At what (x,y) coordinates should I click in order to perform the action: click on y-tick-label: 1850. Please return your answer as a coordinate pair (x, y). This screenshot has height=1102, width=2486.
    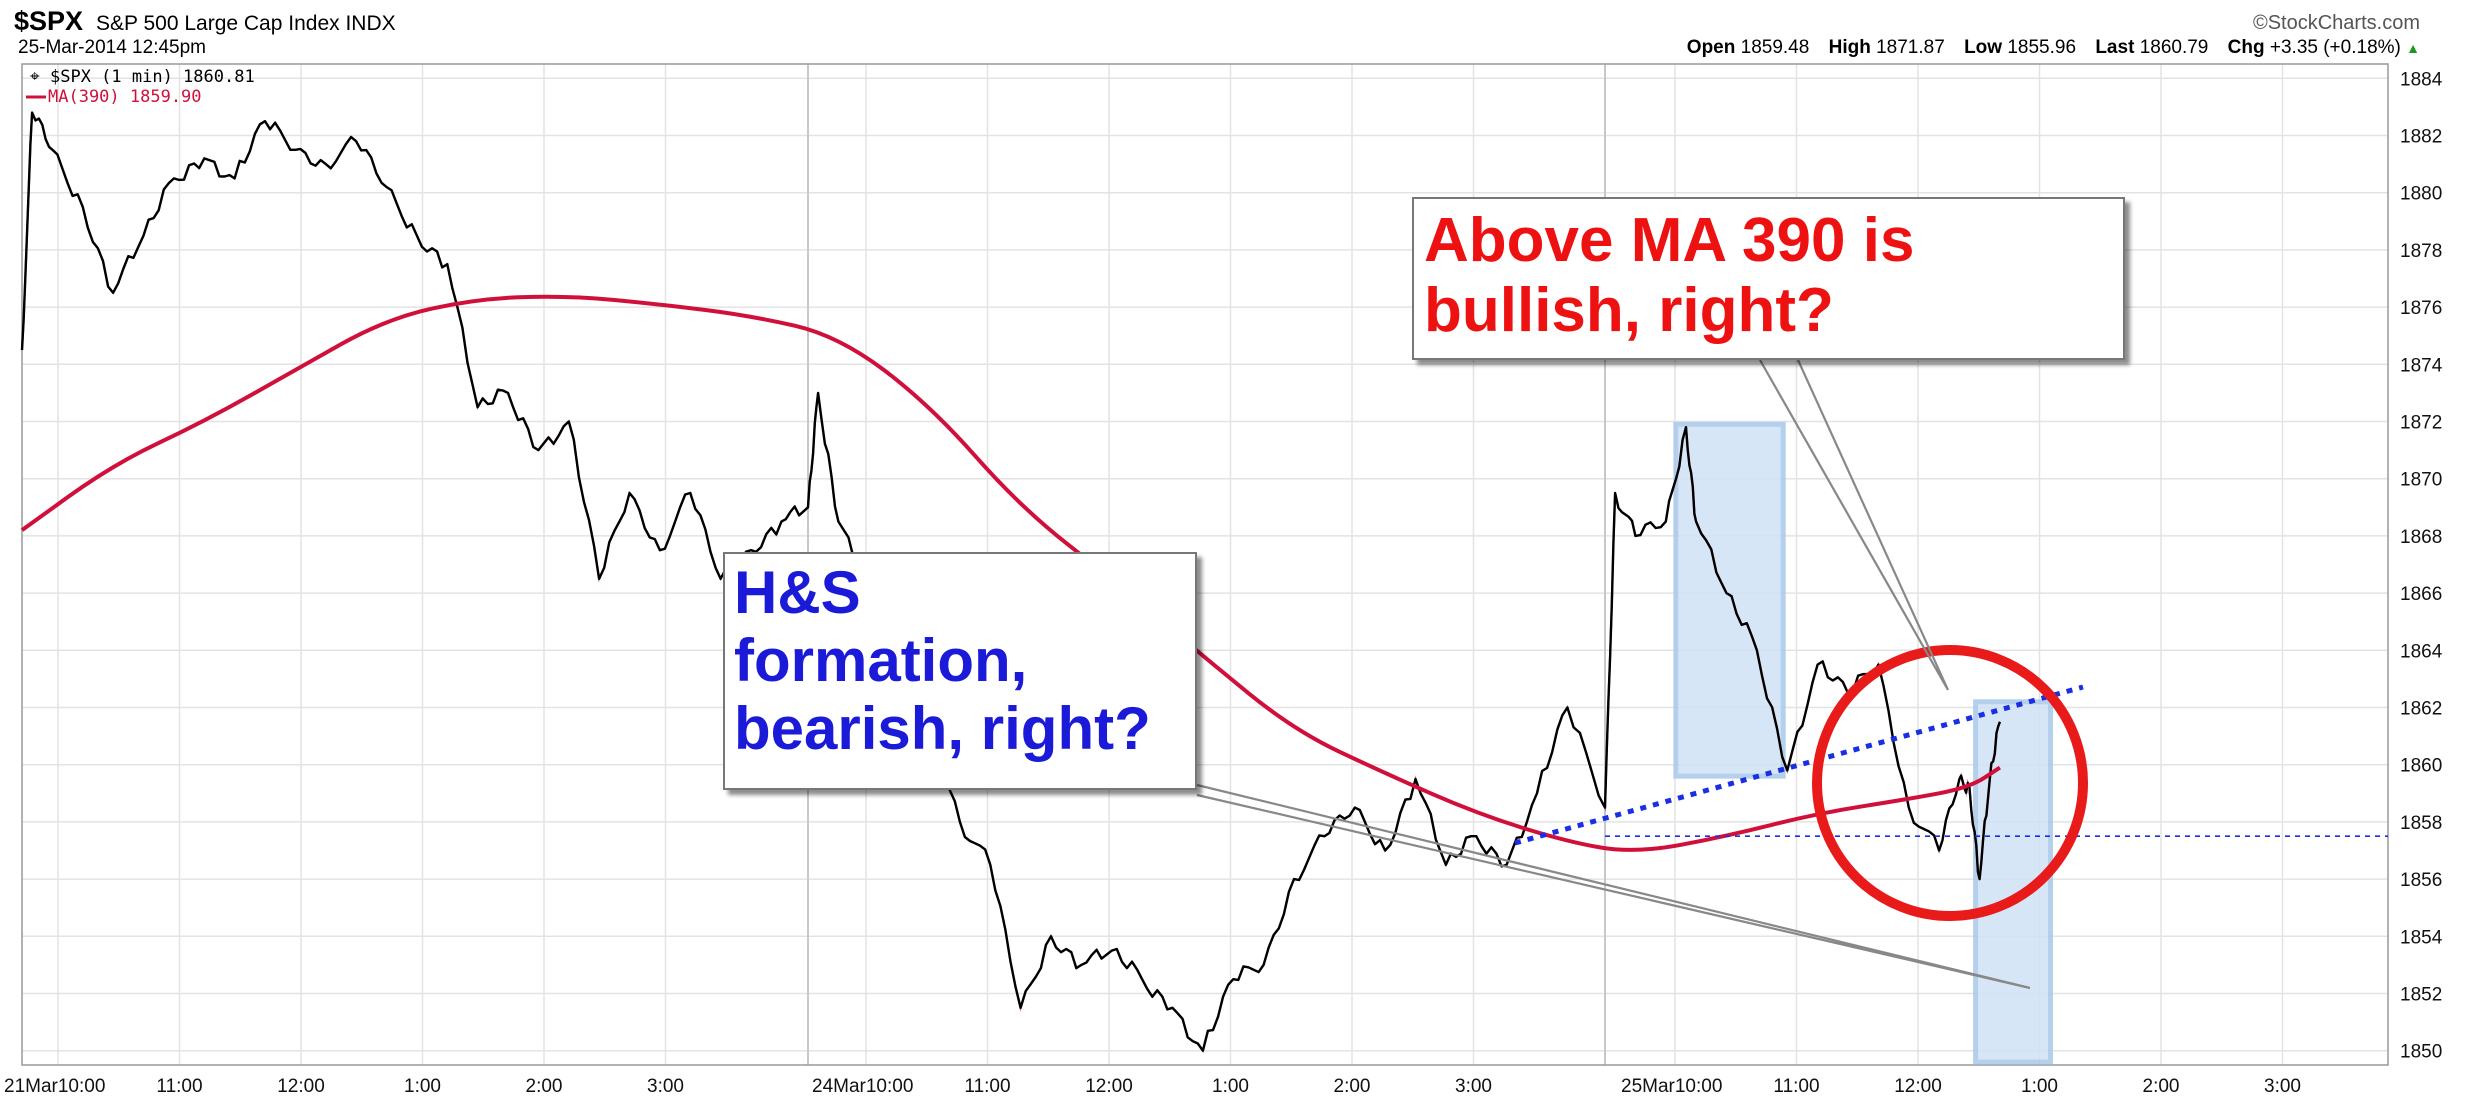
    Looking at the image, I should click on (2421, 1052).